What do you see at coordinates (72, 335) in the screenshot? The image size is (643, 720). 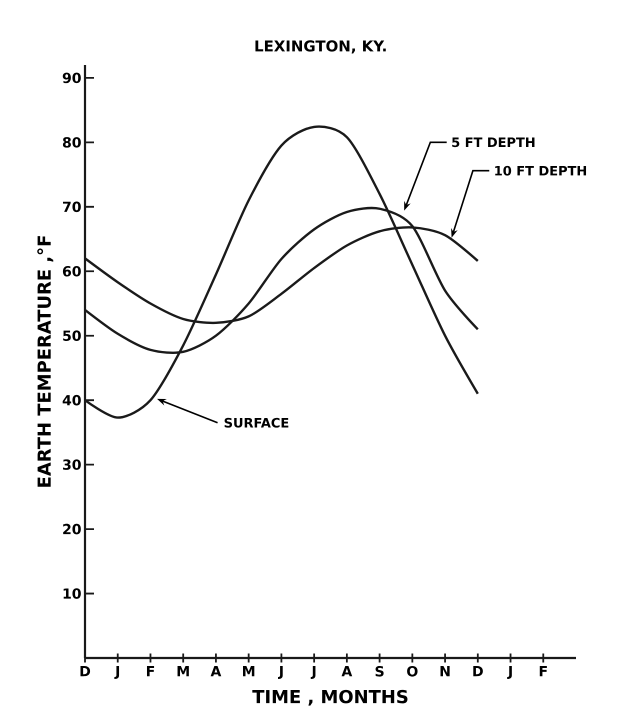 I see `y-tick-label: 50` at bounding box center [72, 335].